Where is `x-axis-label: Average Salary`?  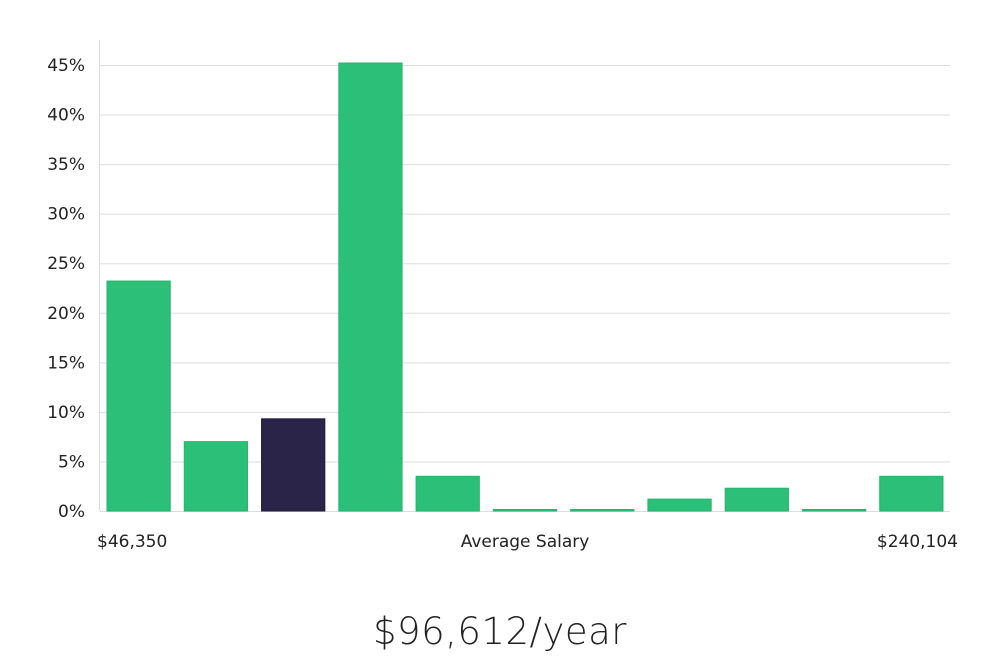 x-axis-label: Average Salary is located at coordinates (525, 542).